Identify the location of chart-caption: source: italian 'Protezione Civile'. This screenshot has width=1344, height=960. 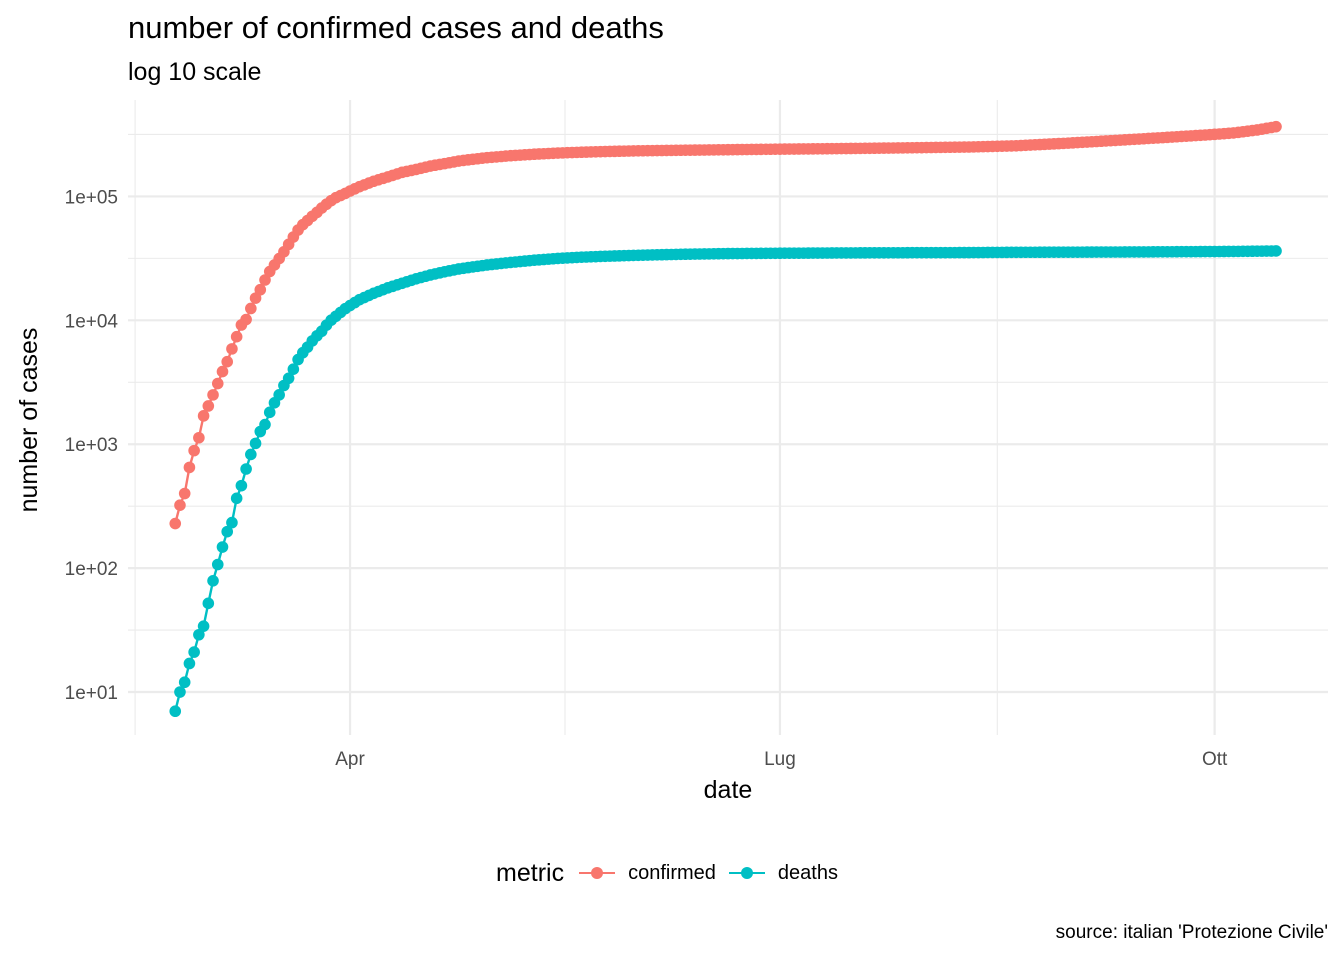
(1191, 932).